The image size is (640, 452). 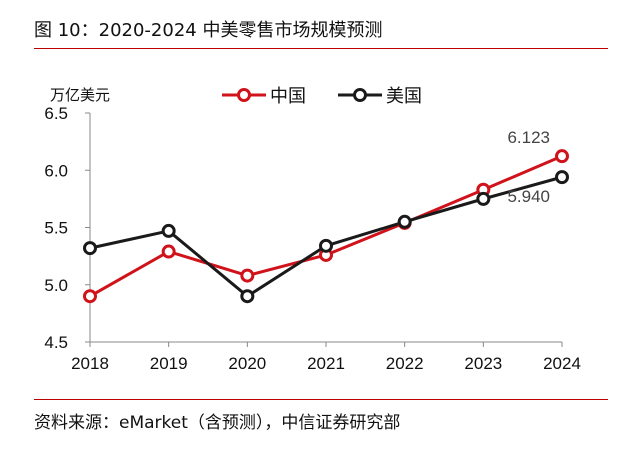 What do you see at coordinates (405, 363) in the screenshot?
I see `x-tick-label: 2022` at bounding box center [405, 363].